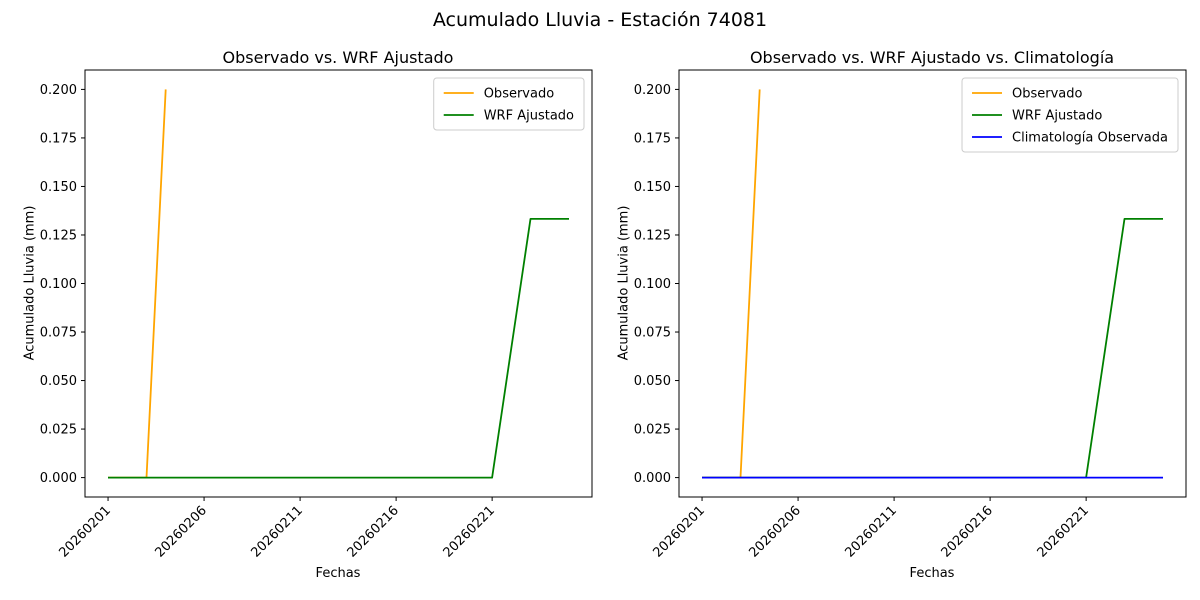 This screenshot has width=1200, height=600. What do you see at coordinates (338, 57) in the screenshot?
I see `left-plot-title: Observado vs. WRF Ajustado` at bounding box center [338, 57].